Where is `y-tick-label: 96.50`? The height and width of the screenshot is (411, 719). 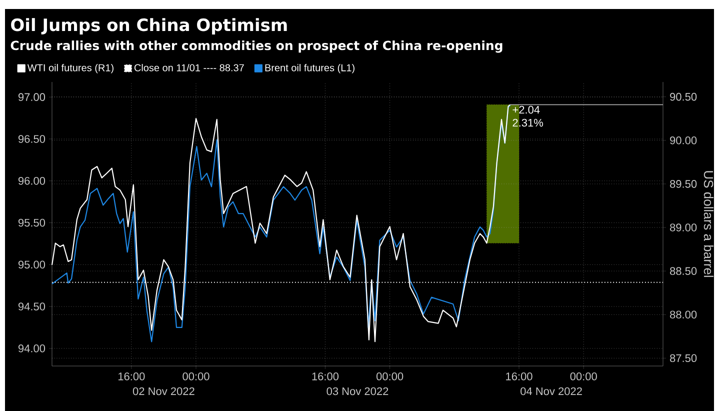
y-tick-label: 96.50 is located at coordinates (32, 139).